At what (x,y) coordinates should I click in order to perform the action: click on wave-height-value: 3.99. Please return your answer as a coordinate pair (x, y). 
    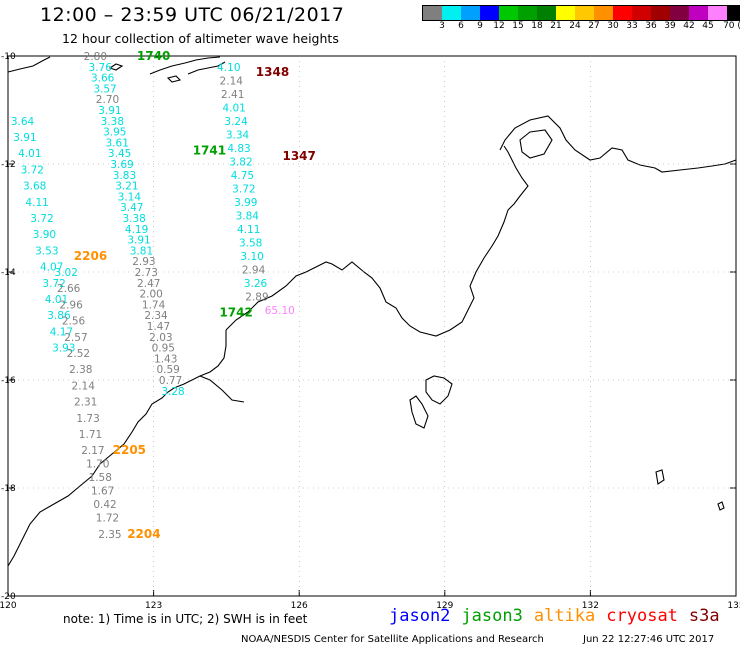
    Looking at the image, I should click on (245, 203).